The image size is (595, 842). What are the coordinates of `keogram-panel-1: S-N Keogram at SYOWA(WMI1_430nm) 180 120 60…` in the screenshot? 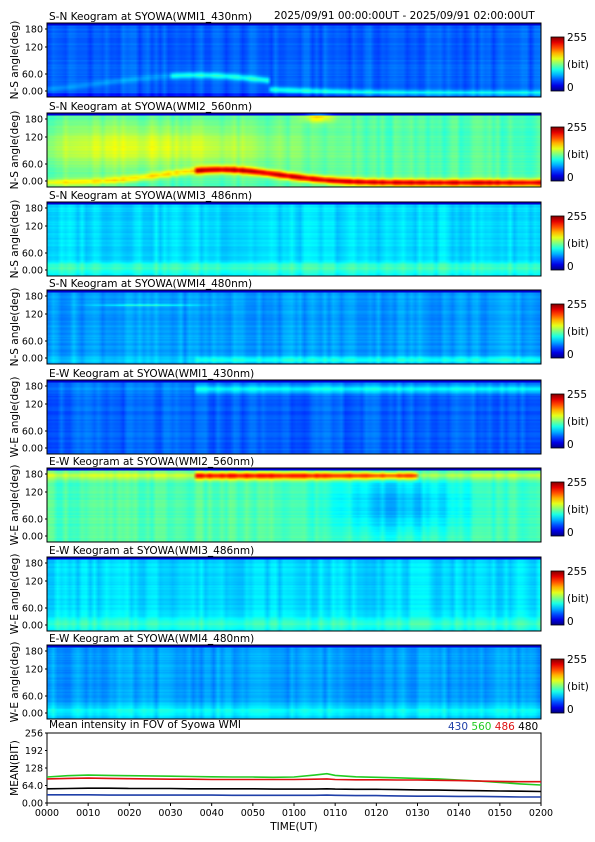 It's located at (299, 55).